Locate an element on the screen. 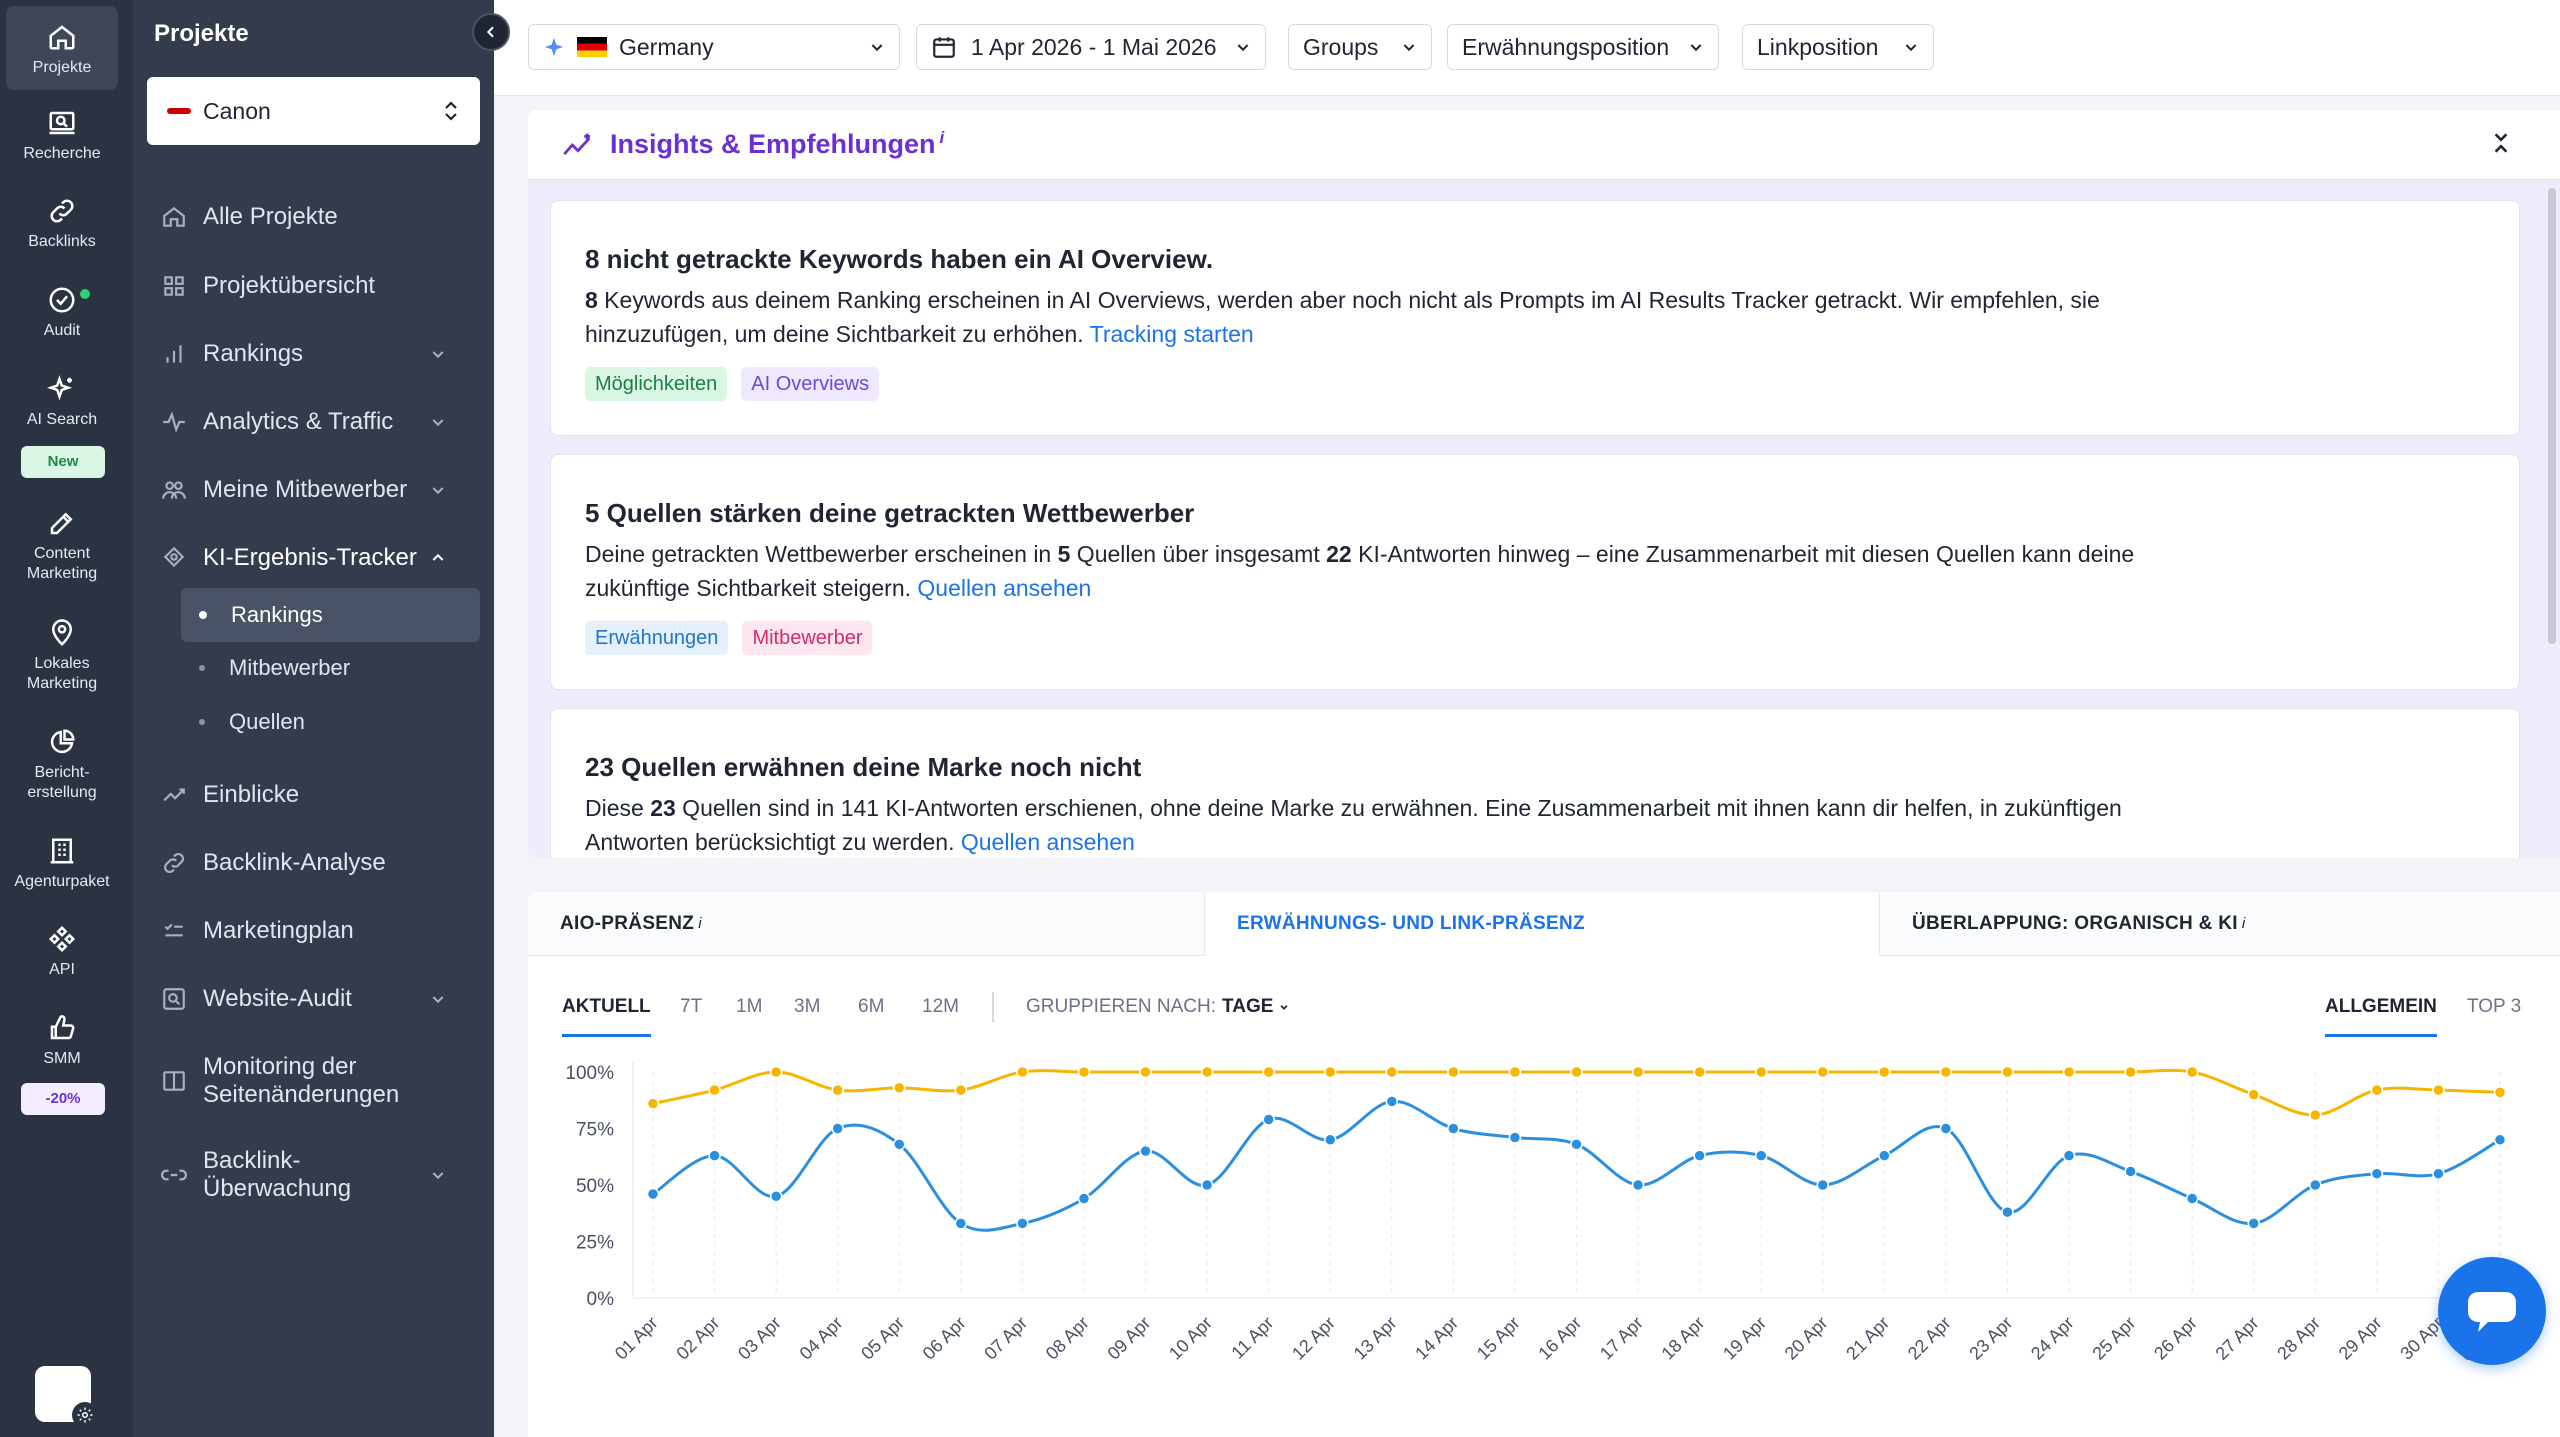 The image size is (2560, 1437). insights-scrollbar is located at coordinates (2552, 416).